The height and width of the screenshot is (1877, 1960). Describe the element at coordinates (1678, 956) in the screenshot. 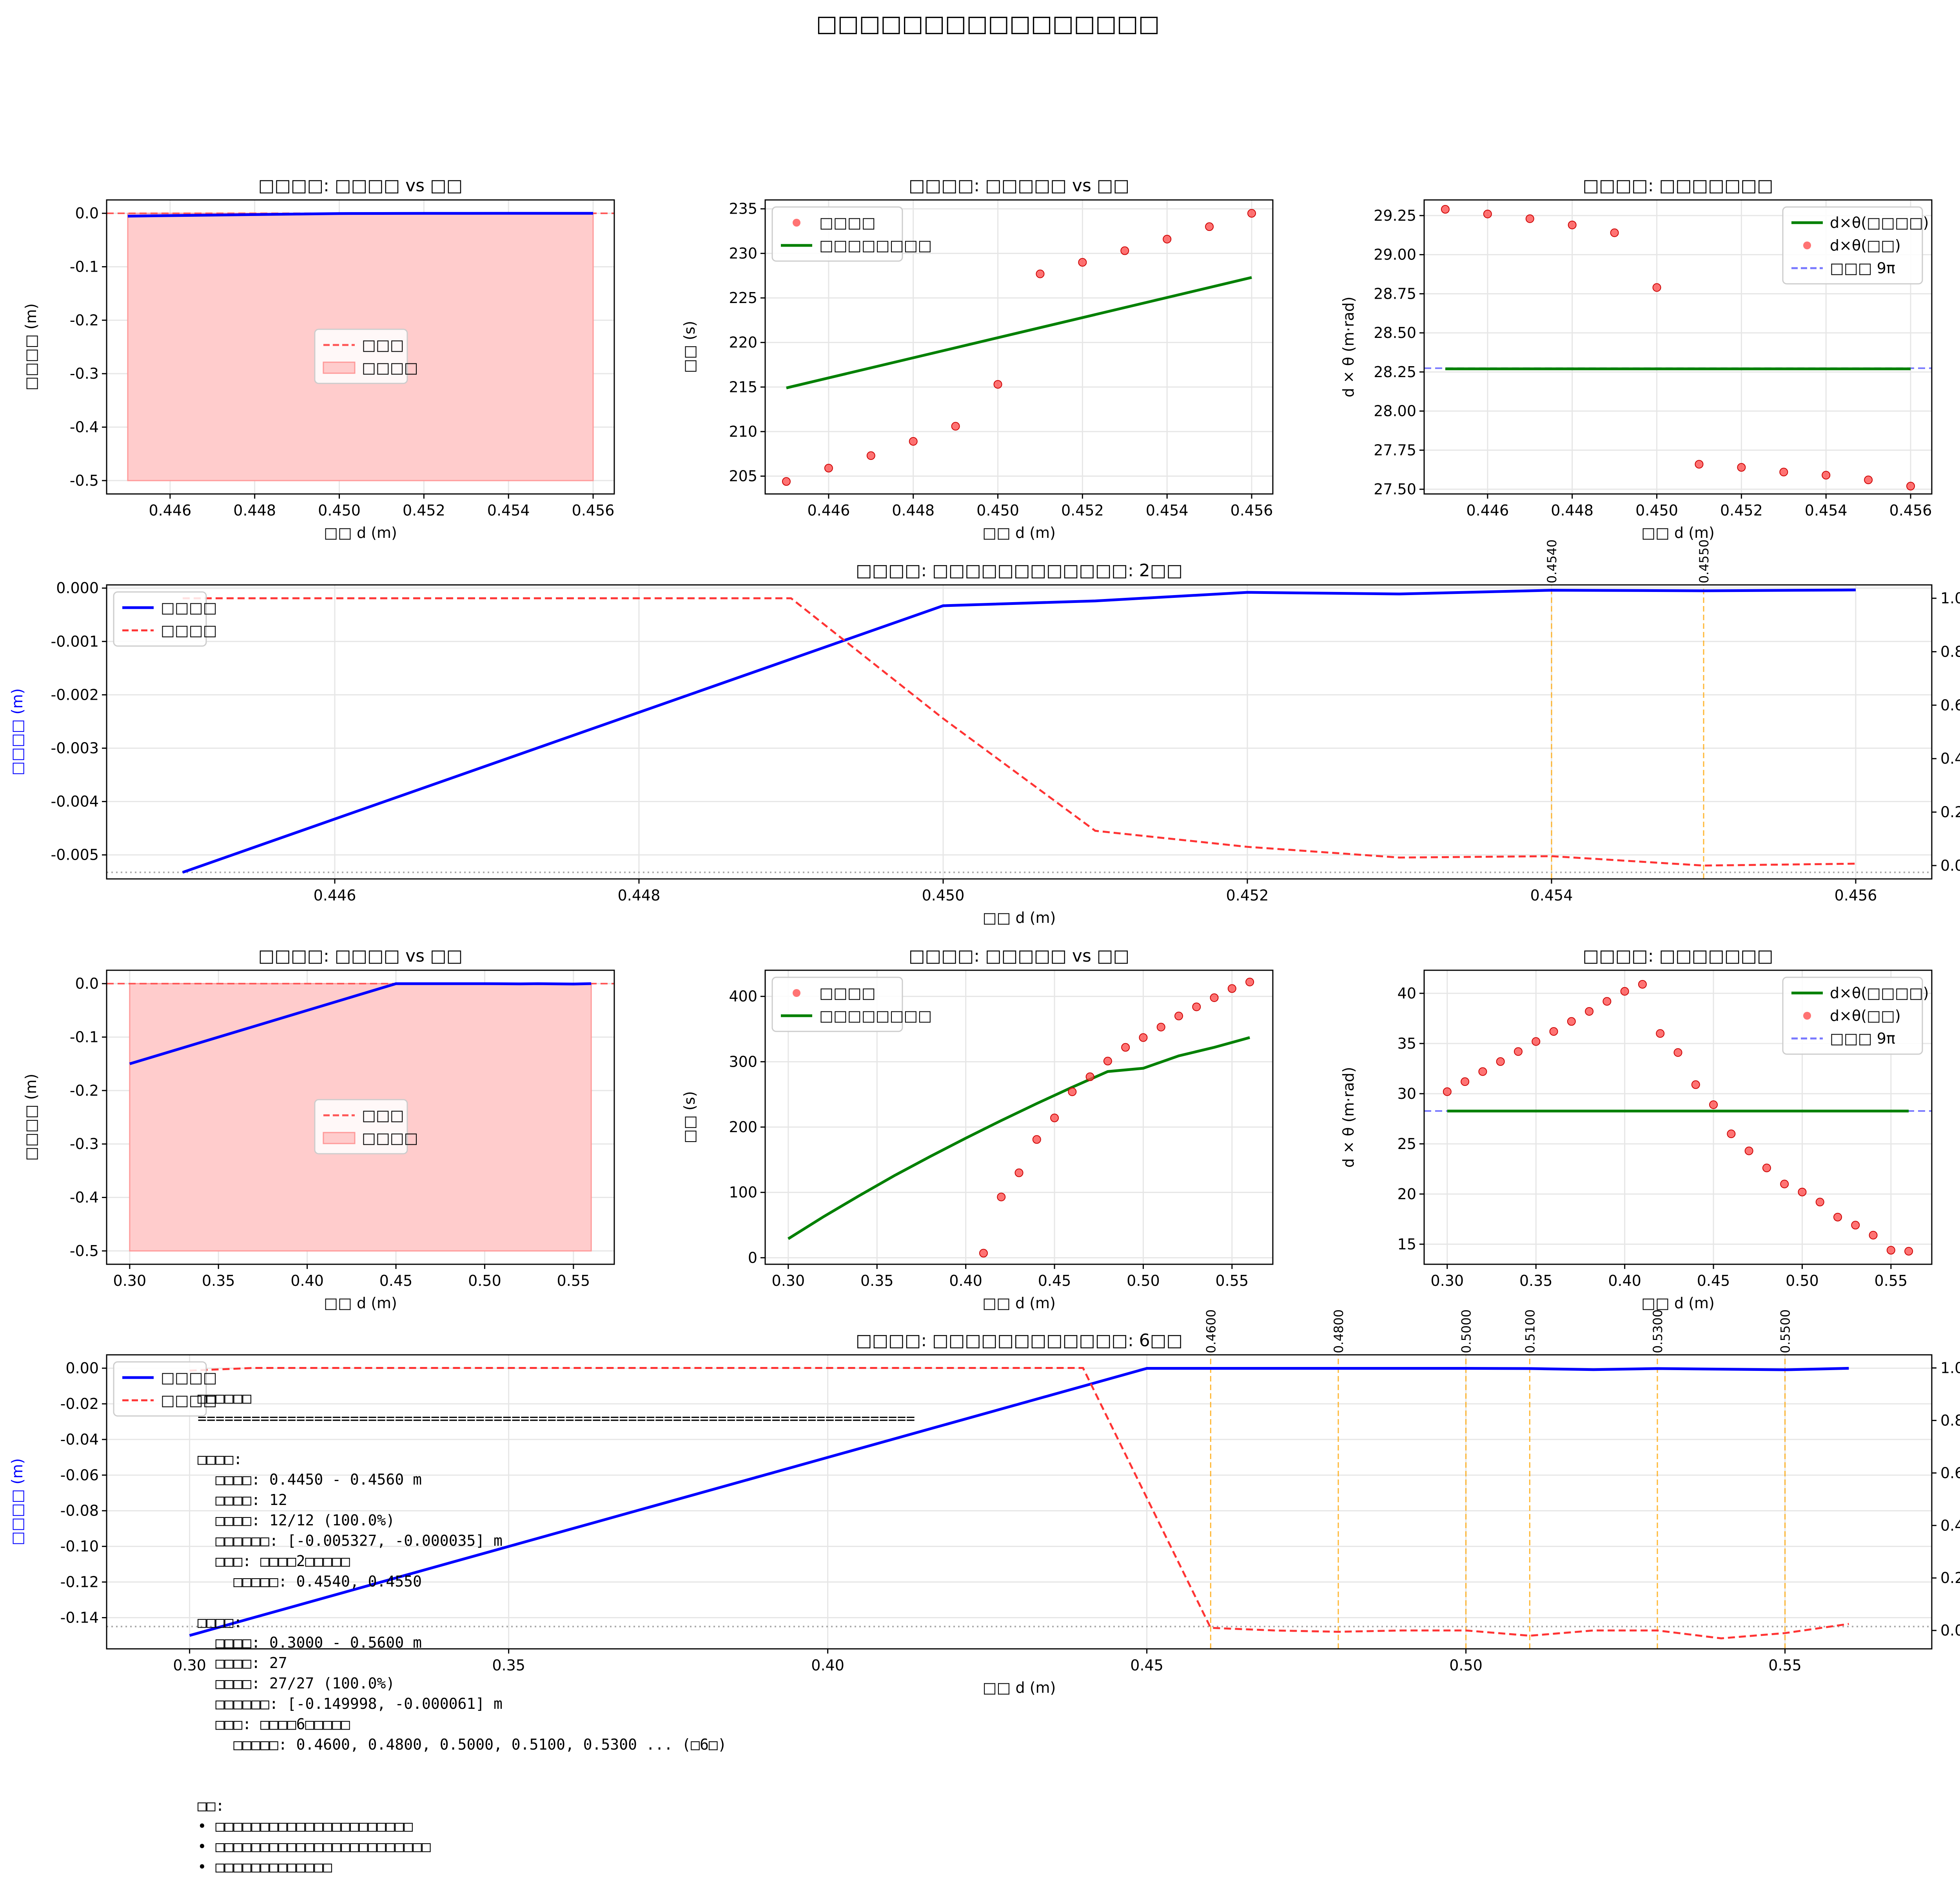

I see `panel-title: □□□□: □□□□□□□` at that location.